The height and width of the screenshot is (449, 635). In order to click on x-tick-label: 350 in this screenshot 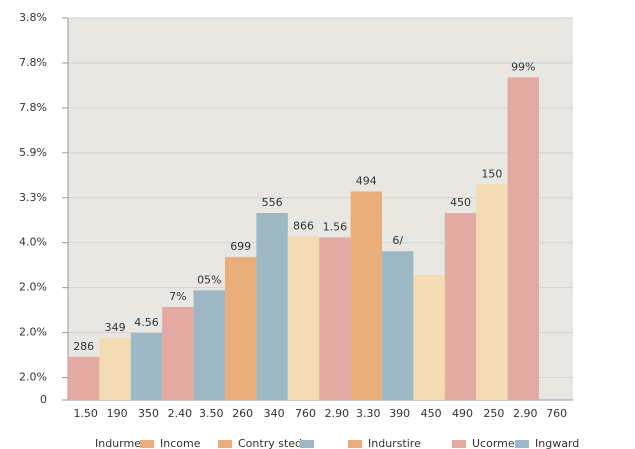, I will do `click(148, 413)`.